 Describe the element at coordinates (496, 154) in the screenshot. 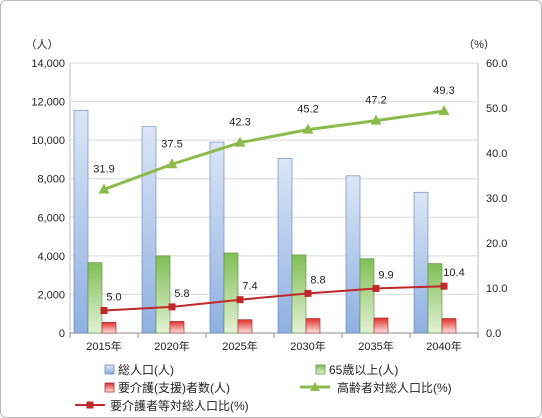

I see `right-tick-label: 40.0` at that location.